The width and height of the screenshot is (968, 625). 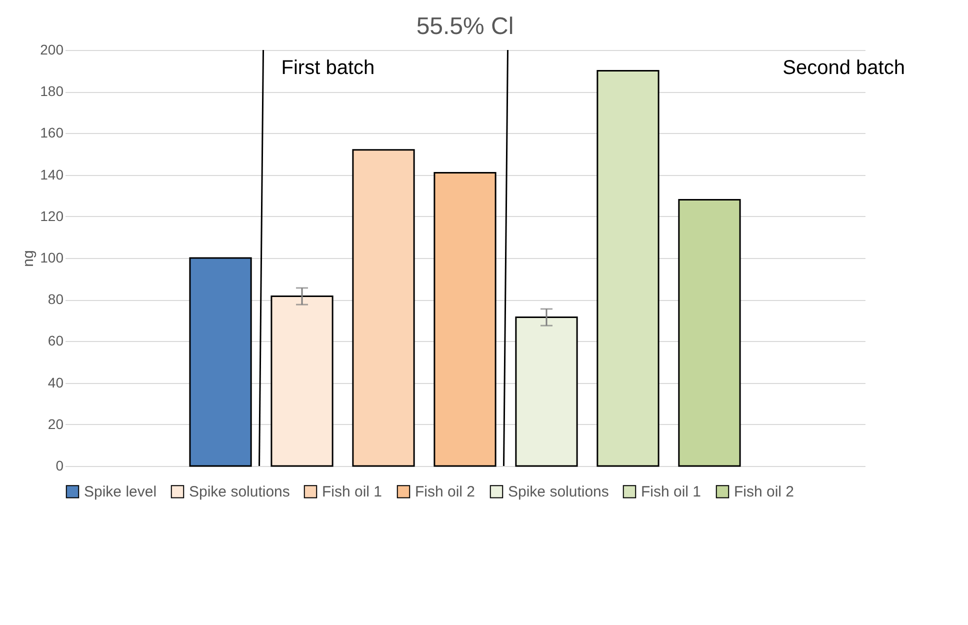 I want to click on y-tick-label: 40, so click(x=56, y=382).